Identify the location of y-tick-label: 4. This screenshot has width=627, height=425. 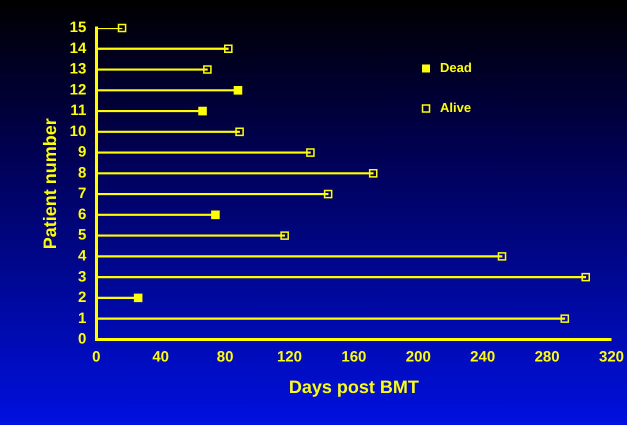
(82, 256).